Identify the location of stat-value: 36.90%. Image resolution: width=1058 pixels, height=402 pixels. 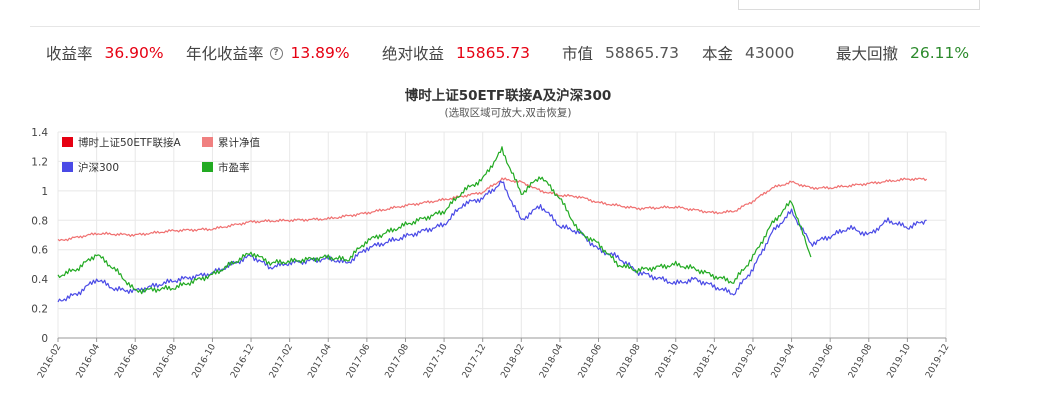
(134, 53).